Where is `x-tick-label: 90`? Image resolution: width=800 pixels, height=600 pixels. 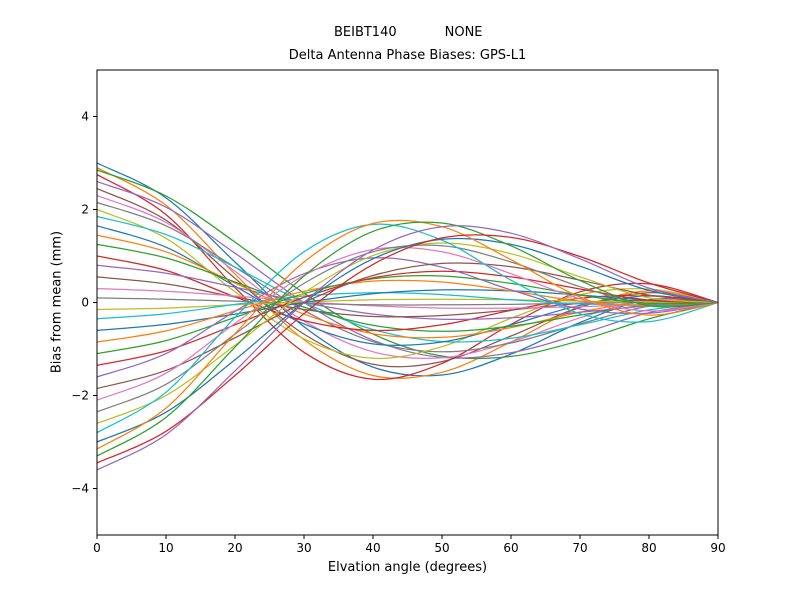
x-tick-label: 90 is located at coordinates (717, 548).